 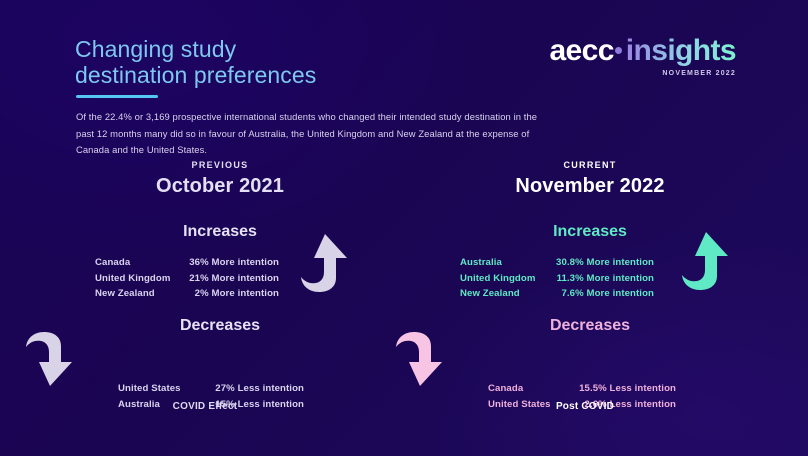 I want to click on value-label: 2.6% Less intention, so click(x=630, y=404).